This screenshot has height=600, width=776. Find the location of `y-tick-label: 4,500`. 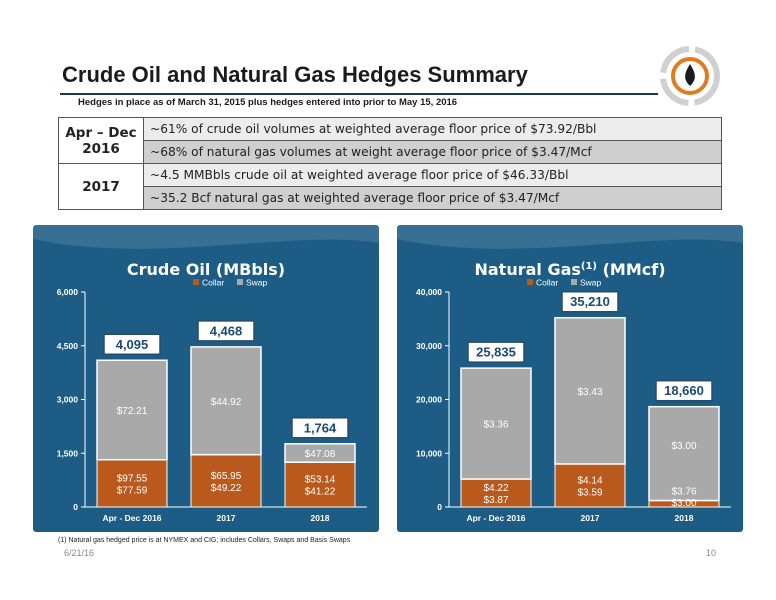

y-tick-label: 4,500 is located at coordinates (68, 346).